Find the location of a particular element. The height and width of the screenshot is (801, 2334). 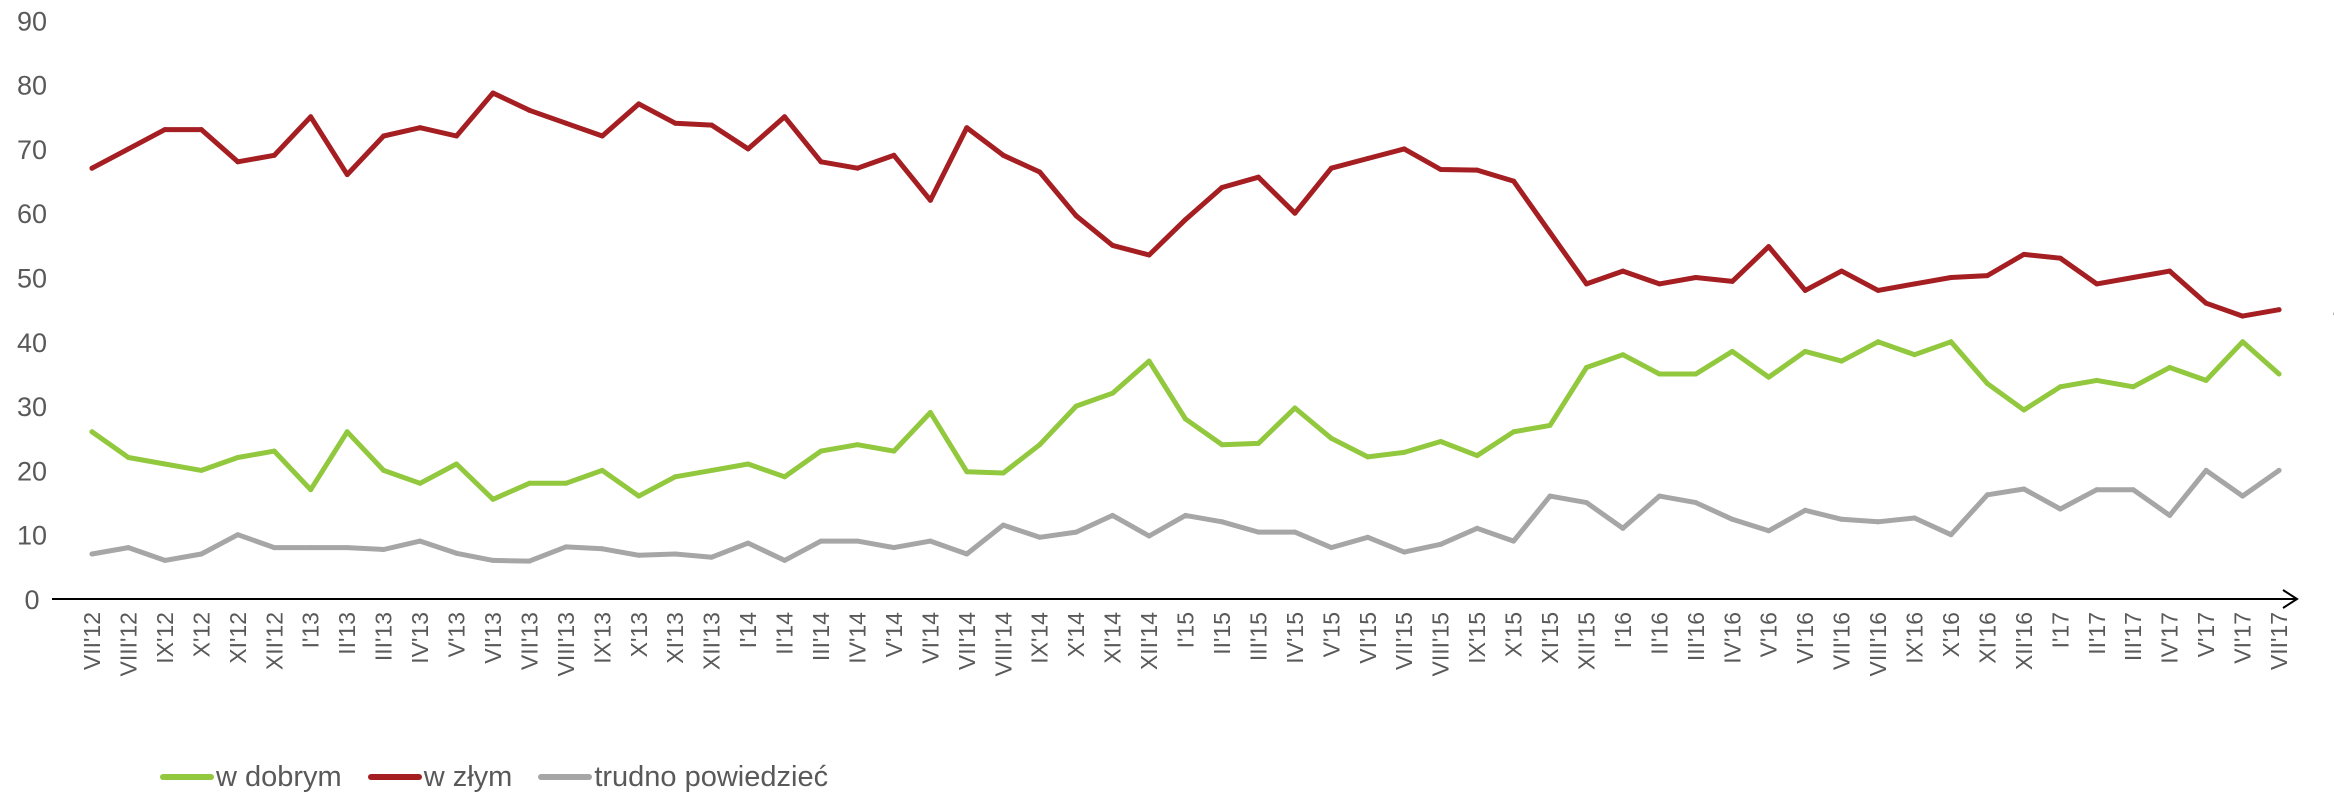

x-tick-label: X'14 is located at coordinates (1076, 635).